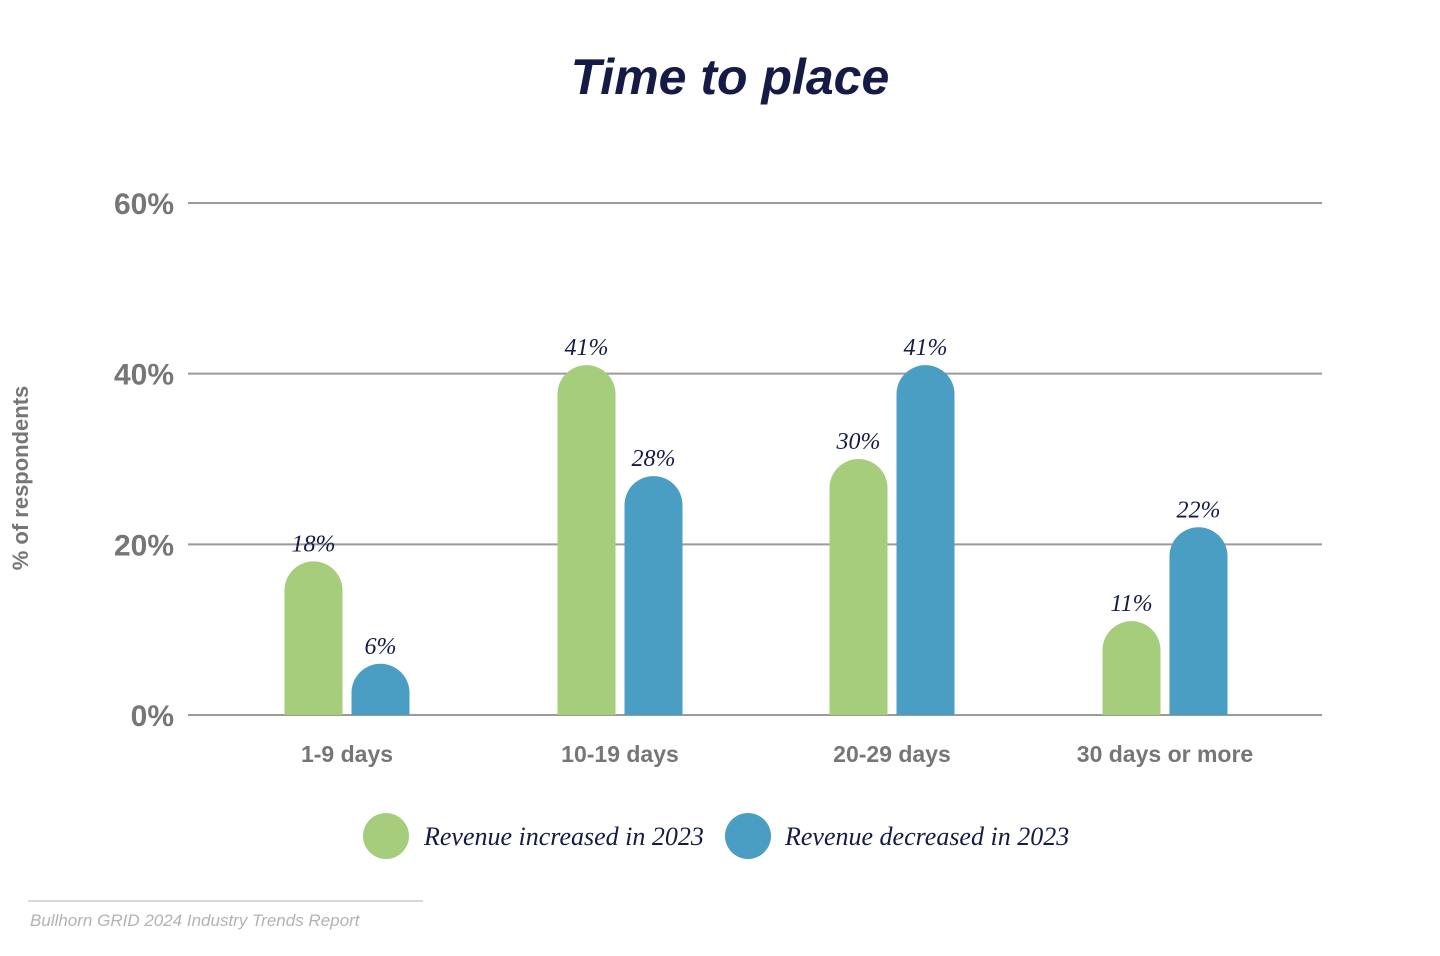  Describe the element at coordinates (926, 836) in the screenshot. I see `legend-label: Revenue decreased in 2023` at that location.